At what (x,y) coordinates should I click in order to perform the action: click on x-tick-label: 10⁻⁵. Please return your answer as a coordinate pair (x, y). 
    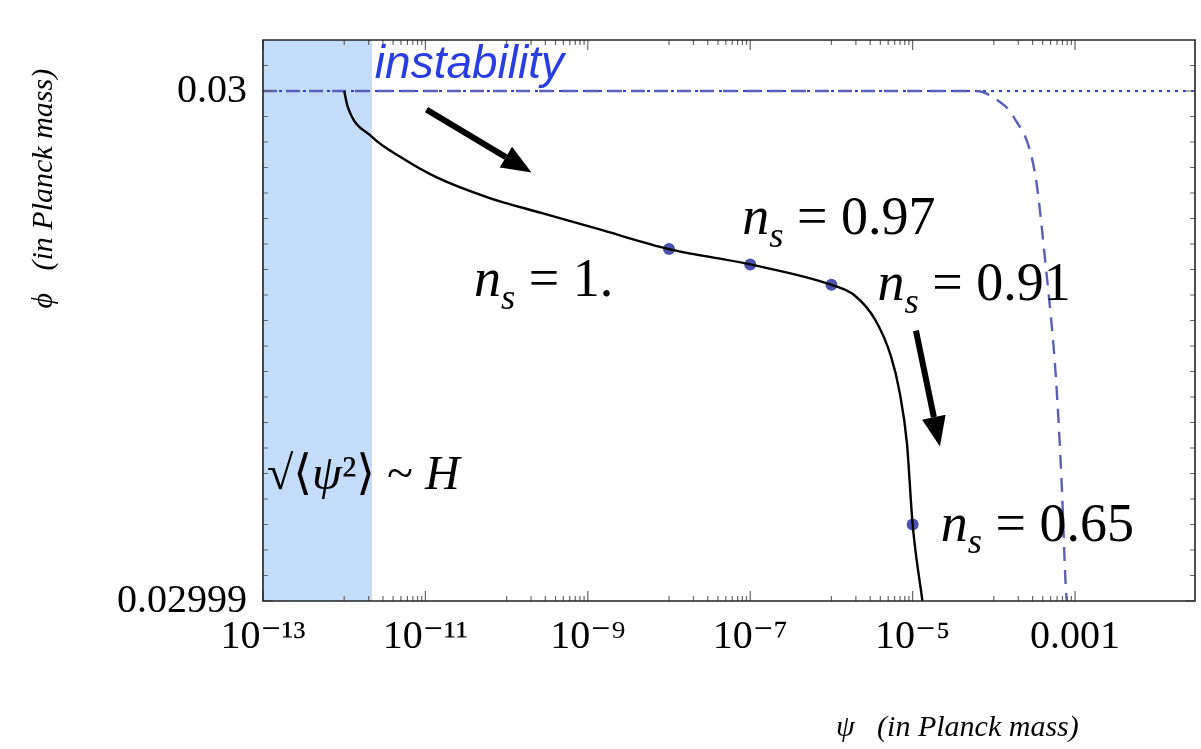
    Looking at the image, I should click on (913, 634).